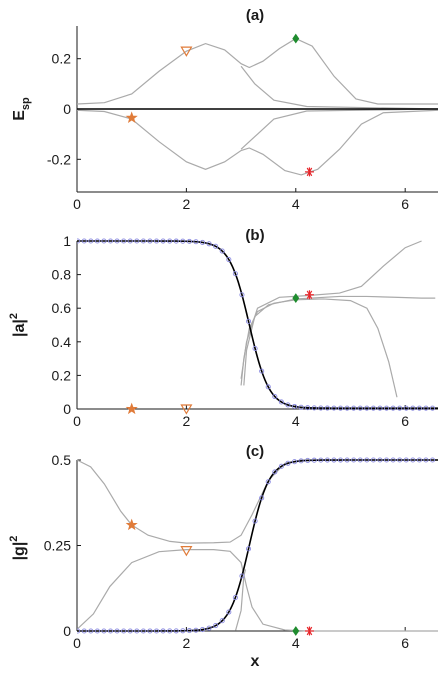  What do you see at coordinates (296, 298) in the screenshot?
I see `panel-b-diamond-marker` at bounding box center [296, 298].